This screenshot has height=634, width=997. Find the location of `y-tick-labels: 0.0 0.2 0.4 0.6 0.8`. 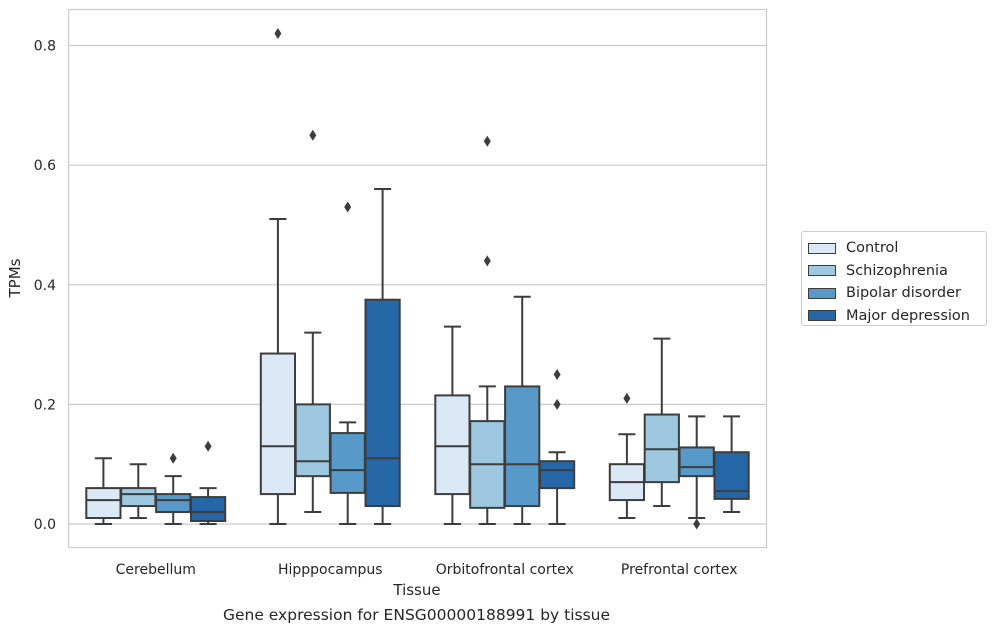

y-tick-labels: 0.0 0.2 0.4 0.6 0.8 is located at coordinates (45, 286).